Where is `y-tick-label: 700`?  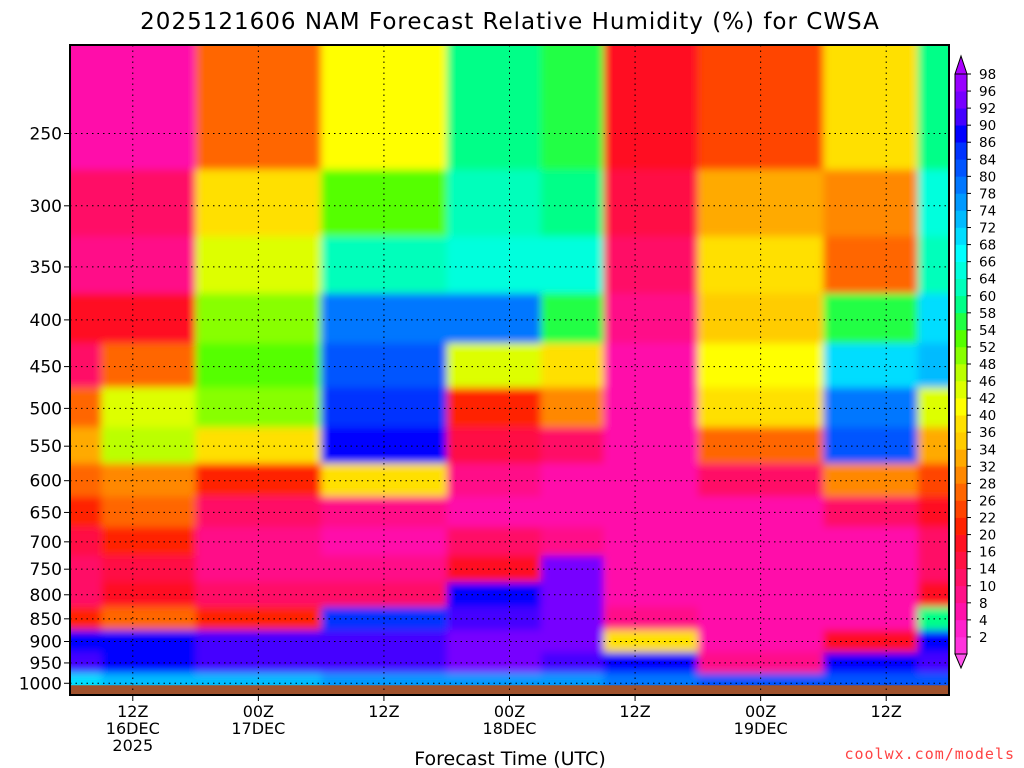 y-tick-label: 700 is located at coordinates (46, 543).